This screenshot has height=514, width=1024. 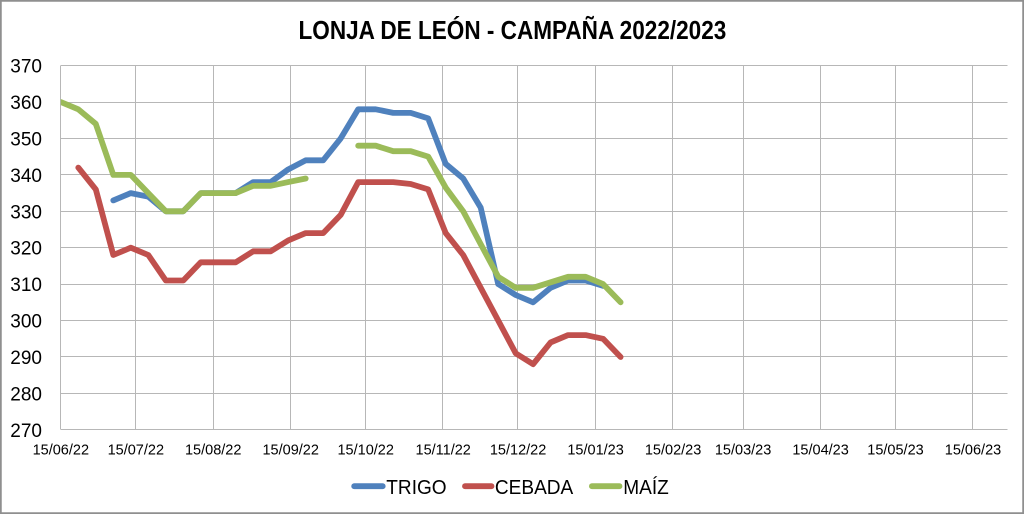 What do you see at coordinates (26, 285) in the screenshot?
I see `svg-text: 310` at bounding box center [26, 285].